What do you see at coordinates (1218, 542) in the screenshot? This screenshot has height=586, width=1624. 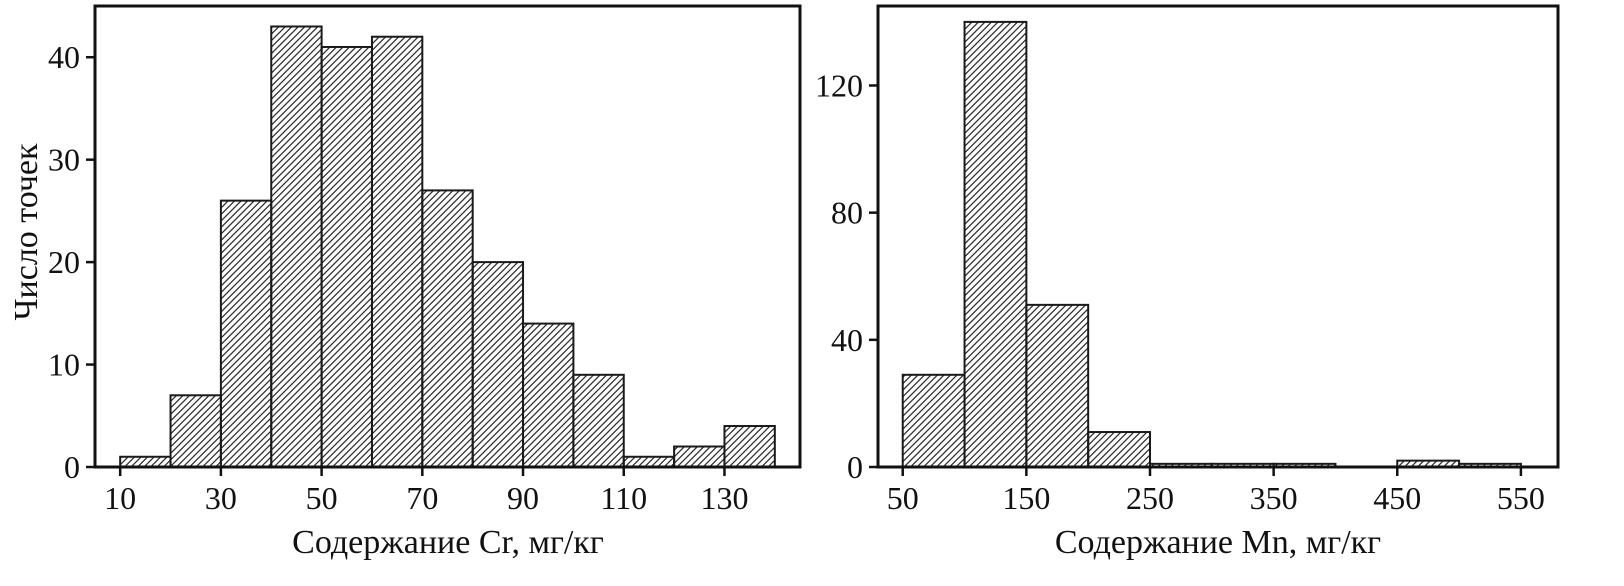 I see `x-axis-label-mn: Содержание Mn, мг/кг` at bounding box center [1218, 542].